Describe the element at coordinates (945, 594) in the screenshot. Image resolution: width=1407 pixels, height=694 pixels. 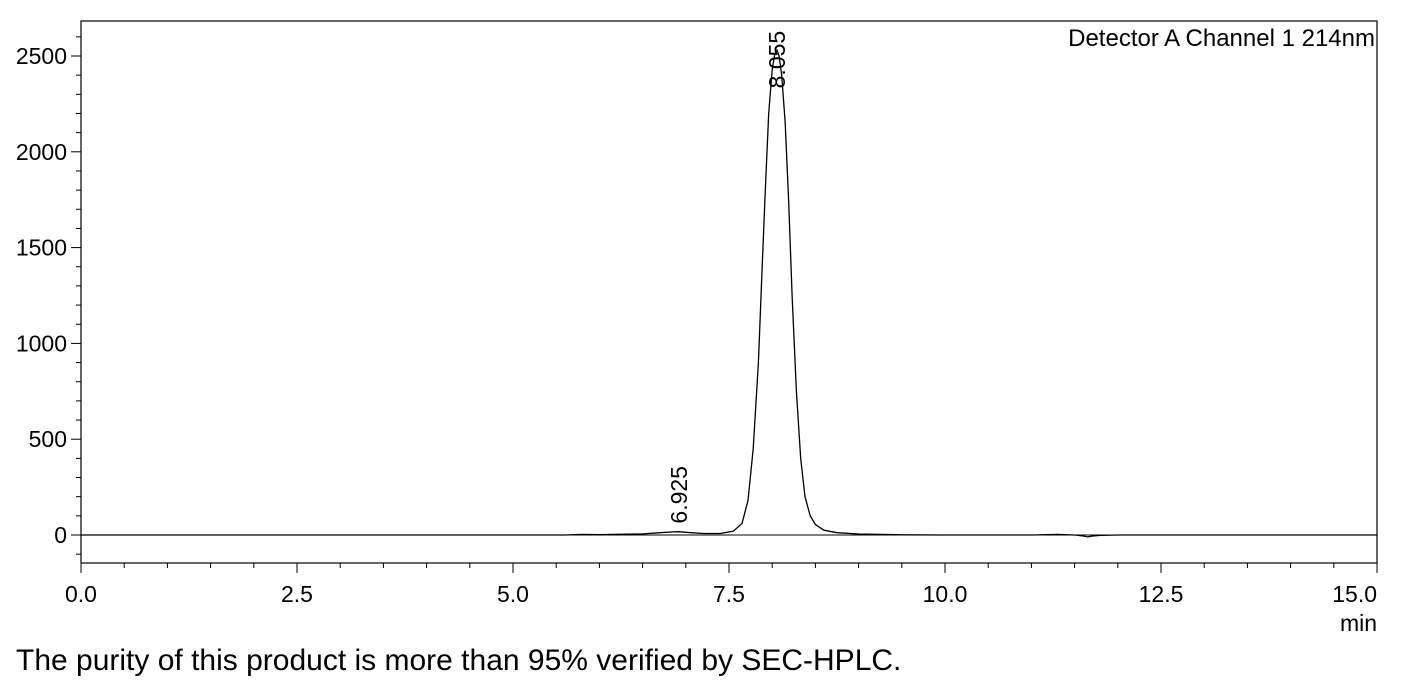
I see `x-tick-label: 10.0` at that location.